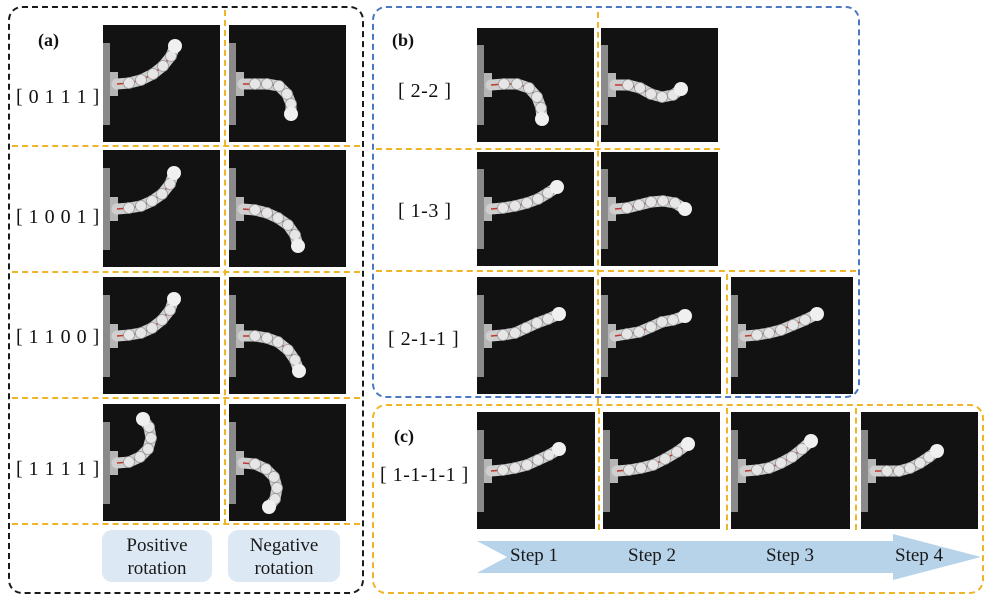  What do you see at coordinates (287, 83) in the screenshot?
I see `photo-a-0111-negative` at bounding box center [287, 83].